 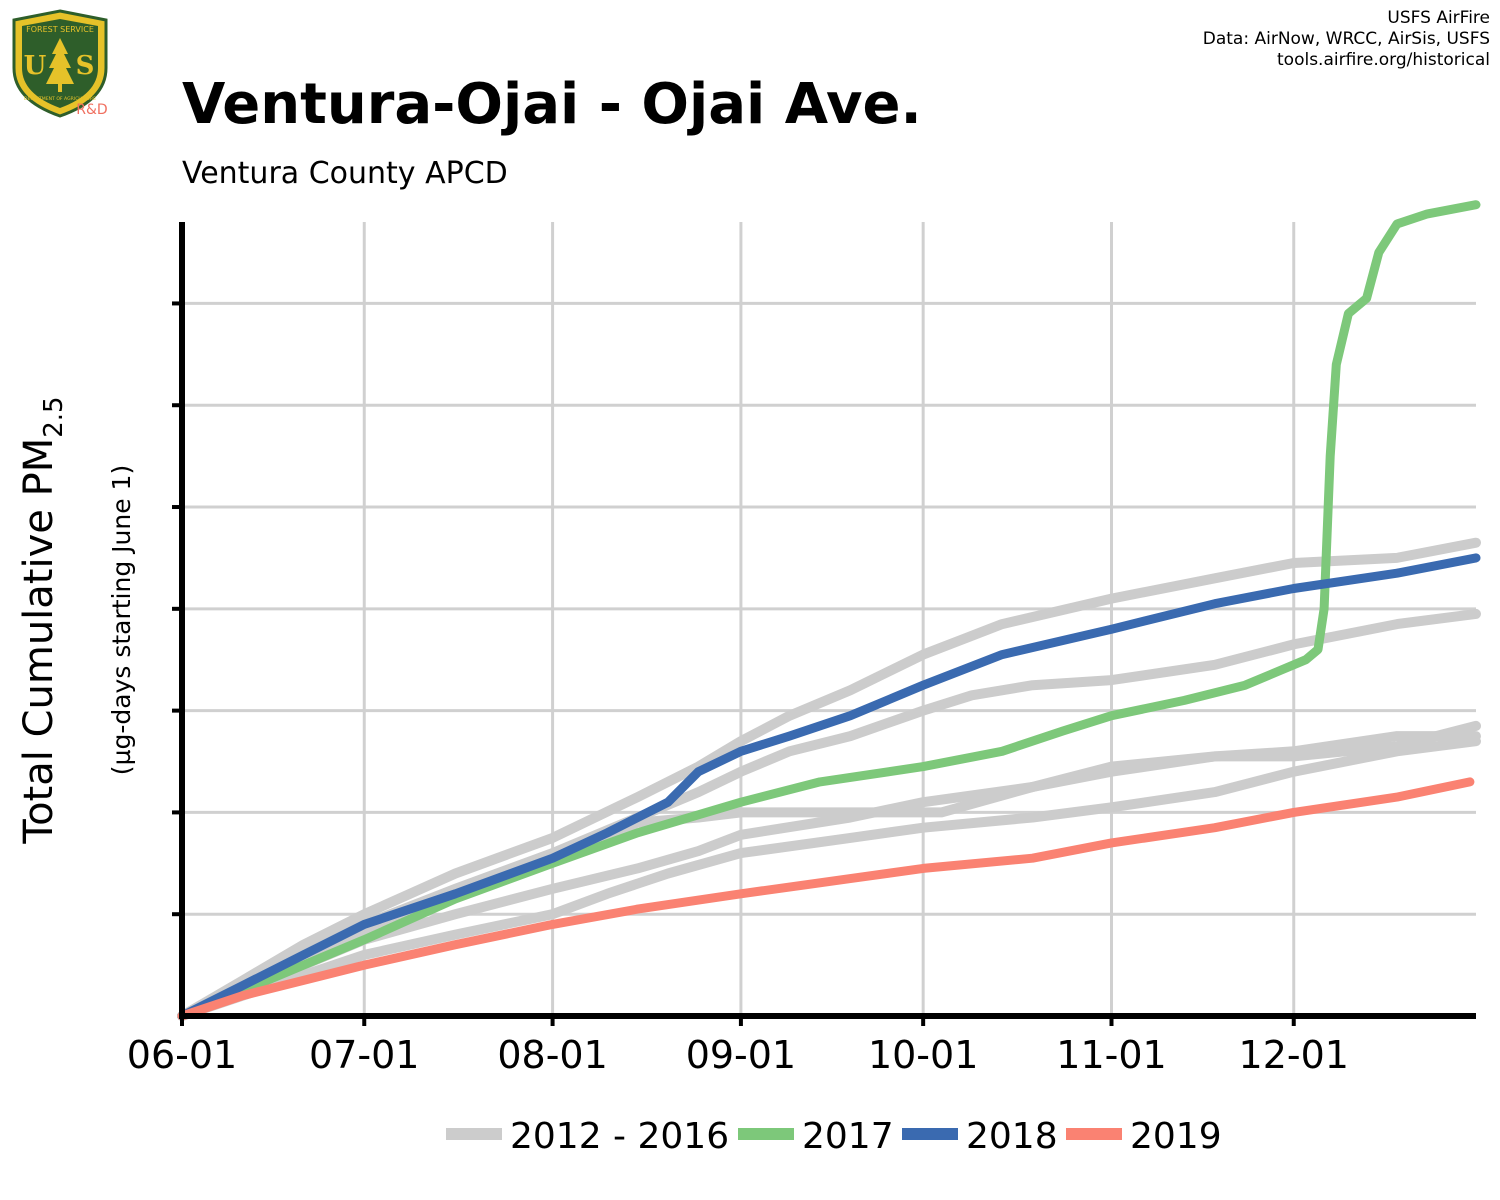 What do you see at coordinates (60, 29) in the screenshot?
I see `logo-top-text: FOREST SERVICE` at bounding box center [60, 29].